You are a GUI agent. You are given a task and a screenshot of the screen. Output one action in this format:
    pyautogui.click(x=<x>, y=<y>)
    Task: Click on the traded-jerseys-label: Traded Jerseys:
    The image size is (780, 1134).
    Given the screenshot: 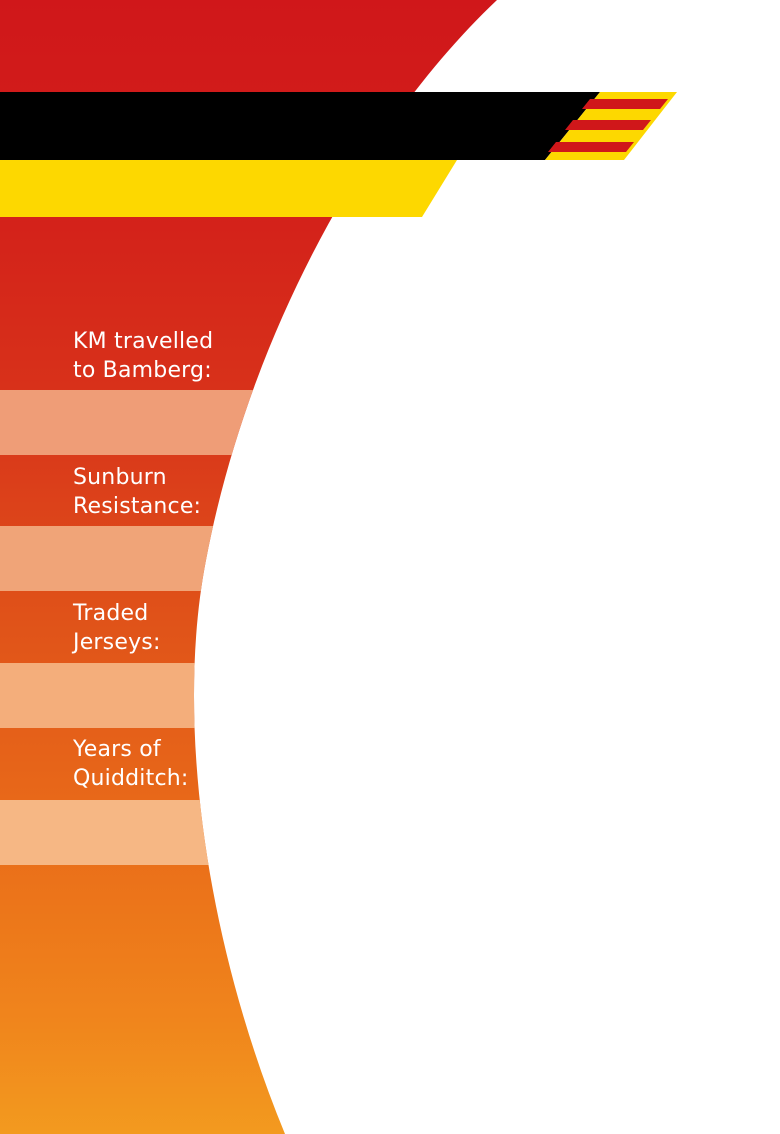 What is the action you would take?
    pyautogui.click(x=117, y=628)
    